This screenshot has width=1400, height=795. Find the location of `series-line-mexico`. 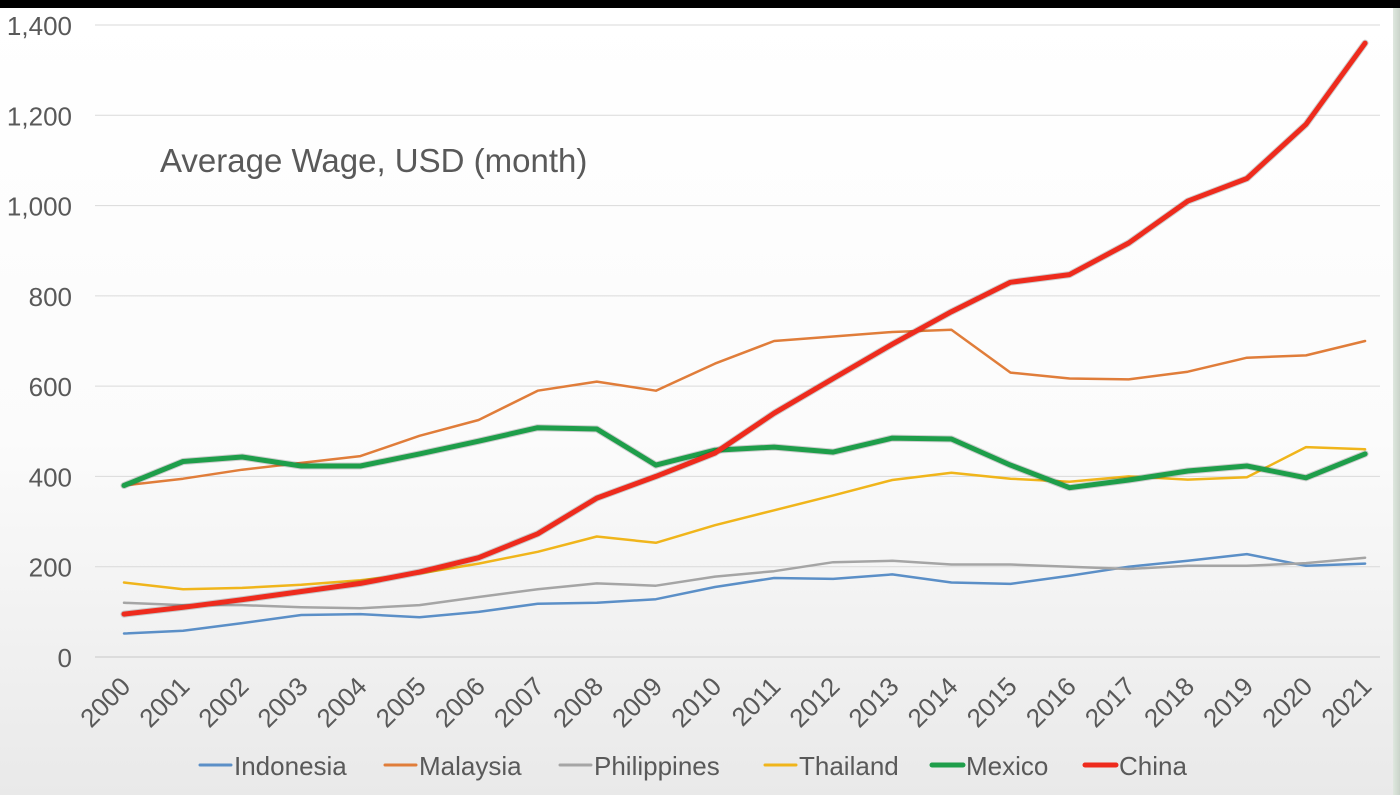

series-line-mexico is located at coordinates (744, 458).